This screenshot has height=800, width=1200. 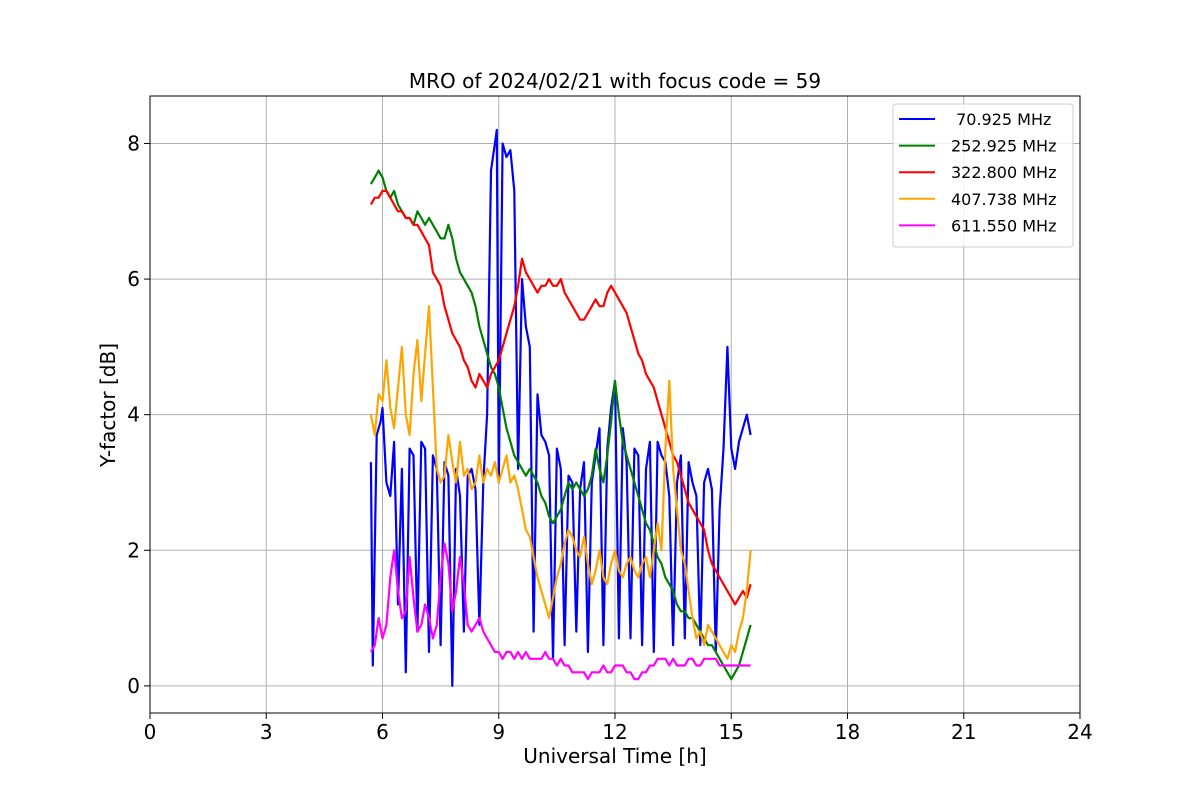 What do you see at coordinates (731, 732) in the screenshot?
I see `x-tick-label: 15` at bounding box center [731, 732].